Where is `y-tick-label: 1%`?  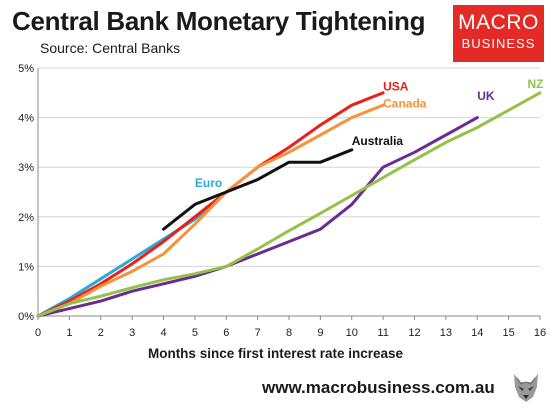
y-tick-label: 1% is located at coordinates (26, 267).